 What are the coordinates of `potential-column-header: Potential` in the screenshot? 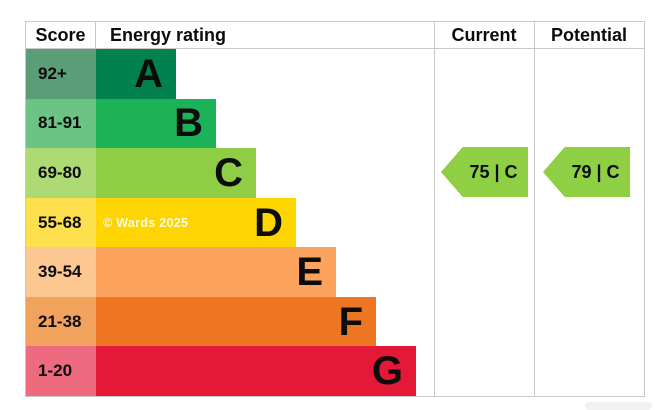 It's located at (588, 34).